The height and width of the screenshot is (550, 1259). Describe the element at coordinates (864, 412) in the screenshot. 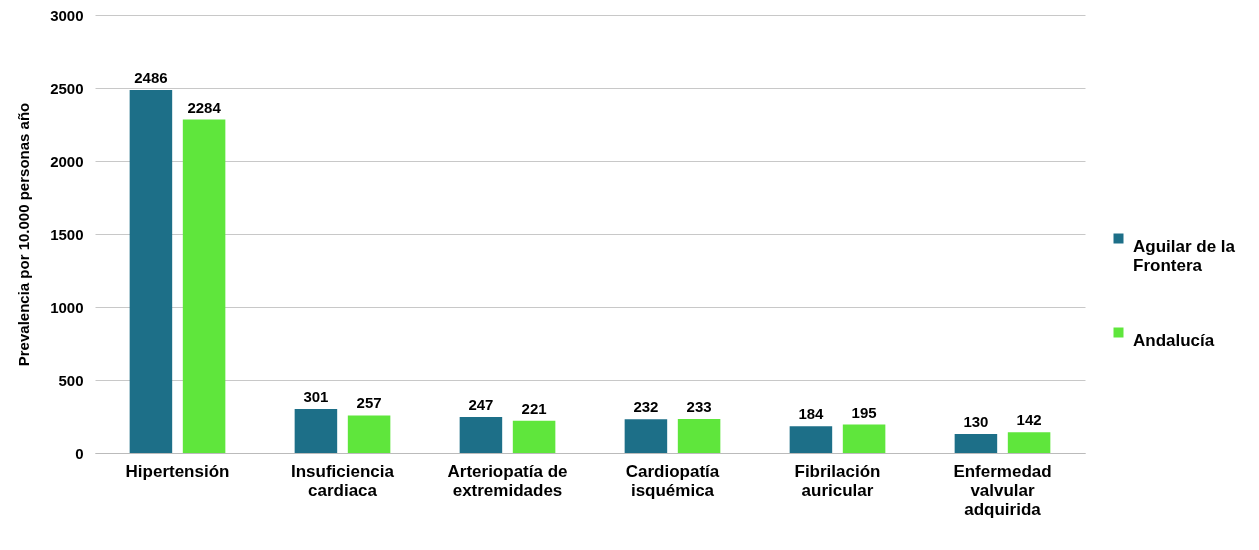

I see `data-label: 195` at that location.